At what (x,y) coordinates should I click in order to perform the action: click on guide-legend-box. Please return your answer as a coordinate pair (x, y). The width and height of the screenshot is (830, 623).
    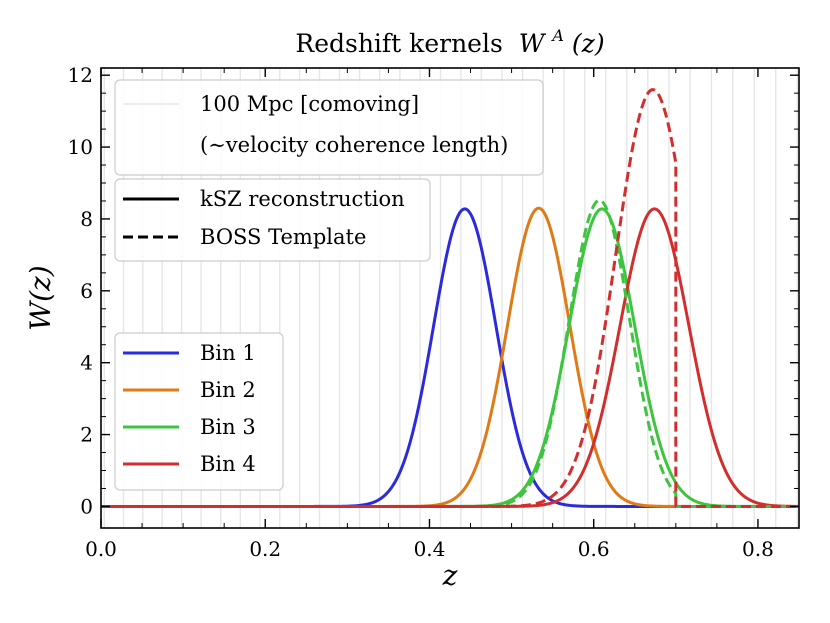
    Looking at the image, I should click on (329, 127).